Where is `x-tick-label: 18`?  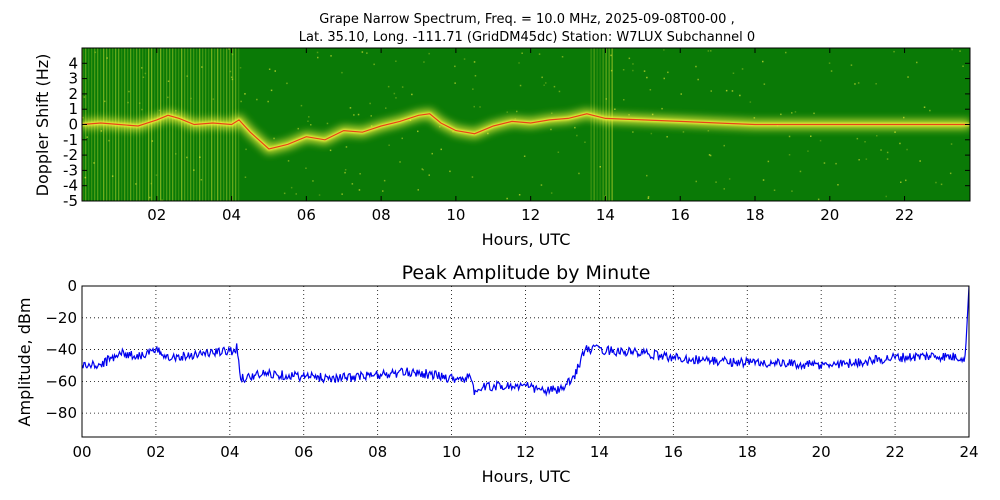
x-tick-label: 18 is located at coordinates (754, 215).